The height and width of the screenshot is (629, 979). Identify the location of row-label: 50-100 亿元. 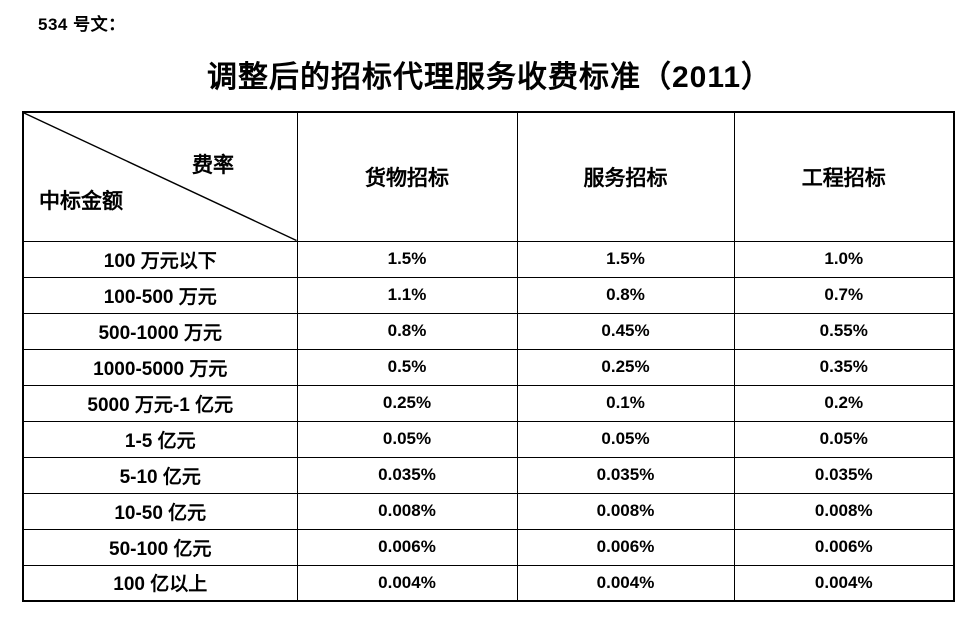
(160, 547).